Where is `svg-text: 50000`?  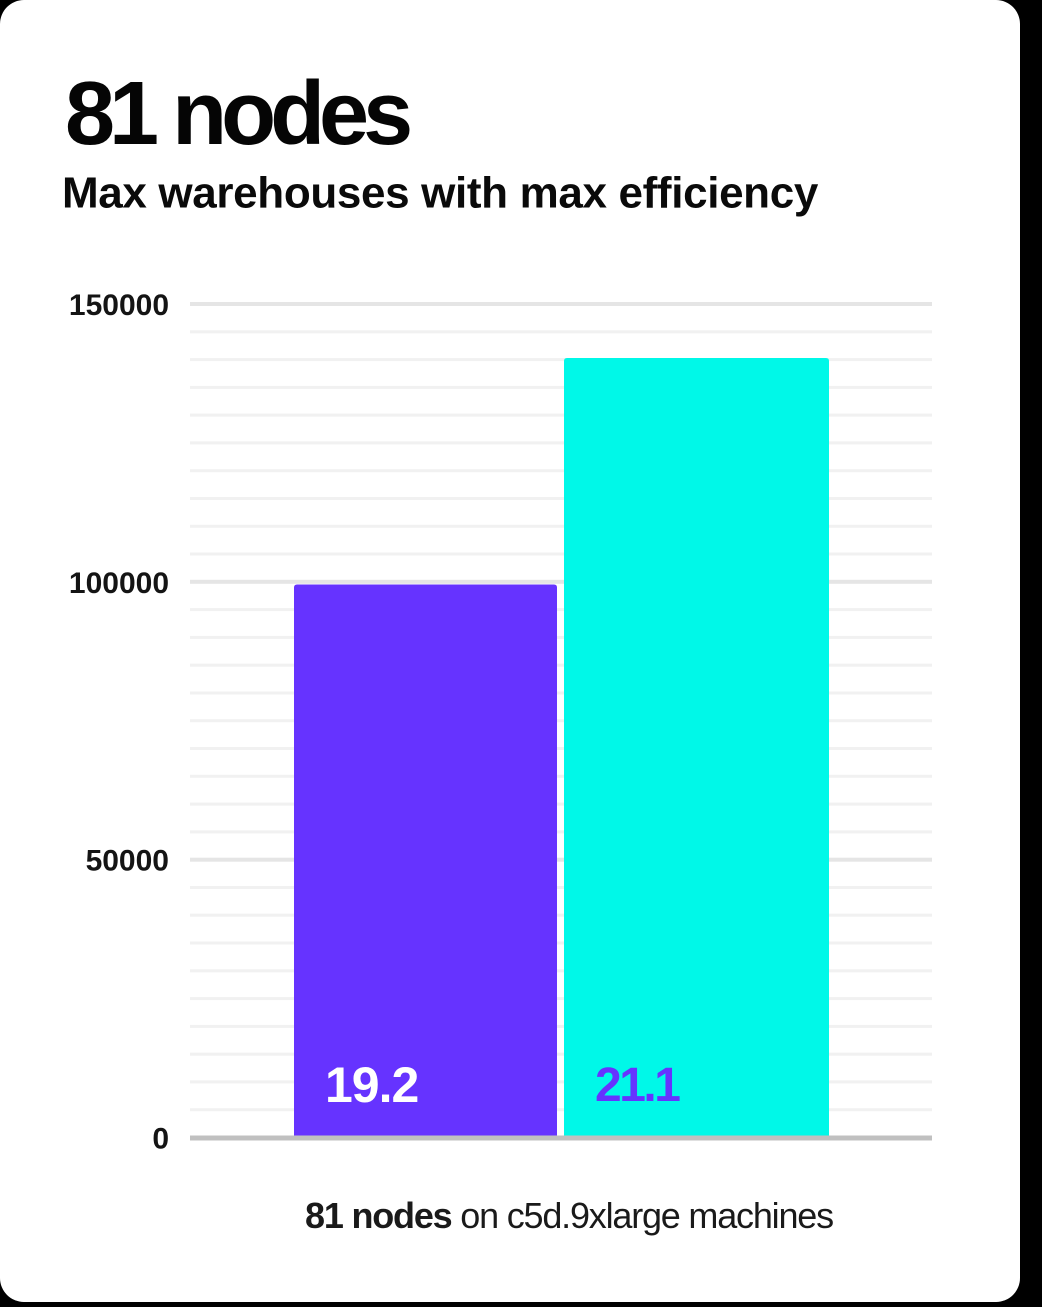 svg-text: 50000 is located at coordinates (127, 861).